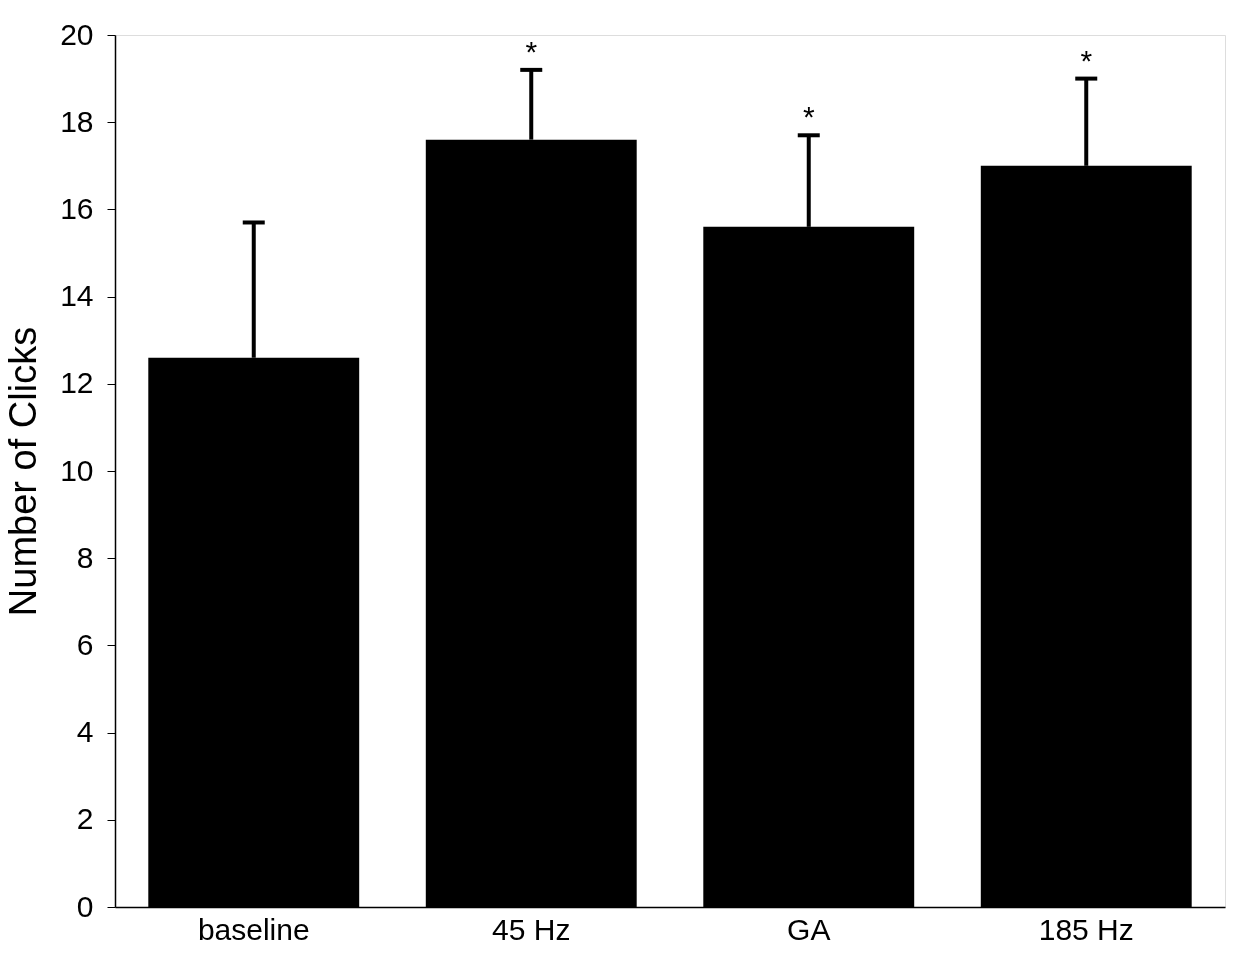 Image resolution: width=1236 pixels, height=955 pixels. Describe the element at coordinates (85, 644) in the screenshot. I see `y-tick-label: 6` at that location.